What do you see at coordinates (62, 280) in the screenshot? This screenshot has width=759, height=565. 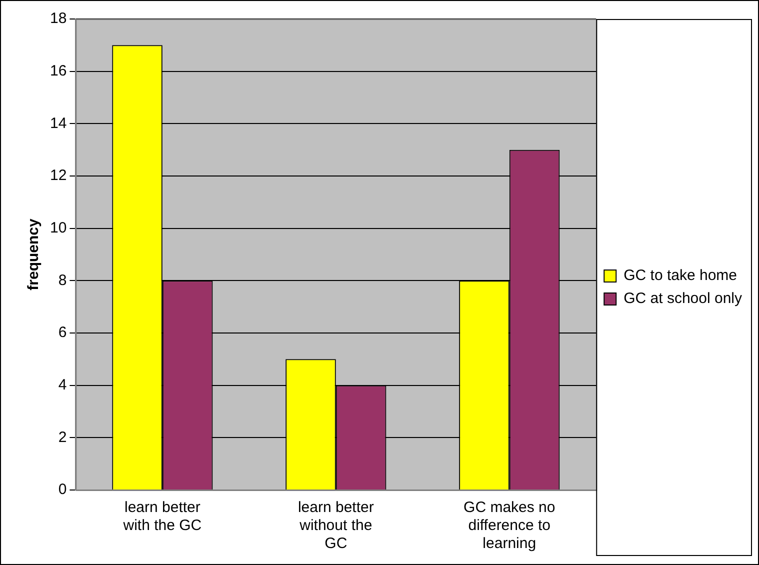 I see `y-tick-label: 8` at bounding box center [62, 280].